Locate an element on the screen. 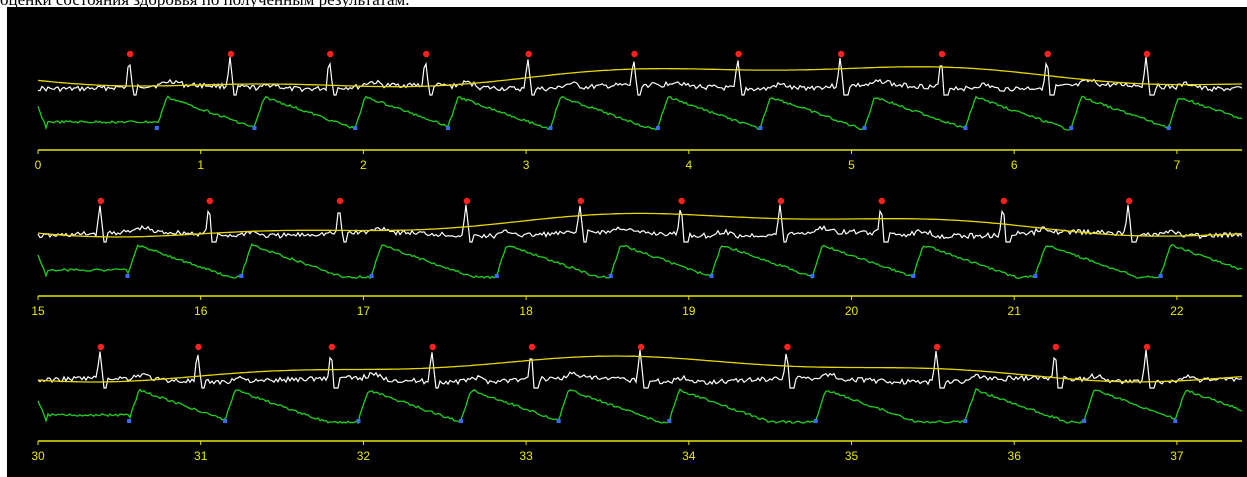 This screenshot has width=1247, height=477. tick-label: 16 is located at coordinates (201, 311).